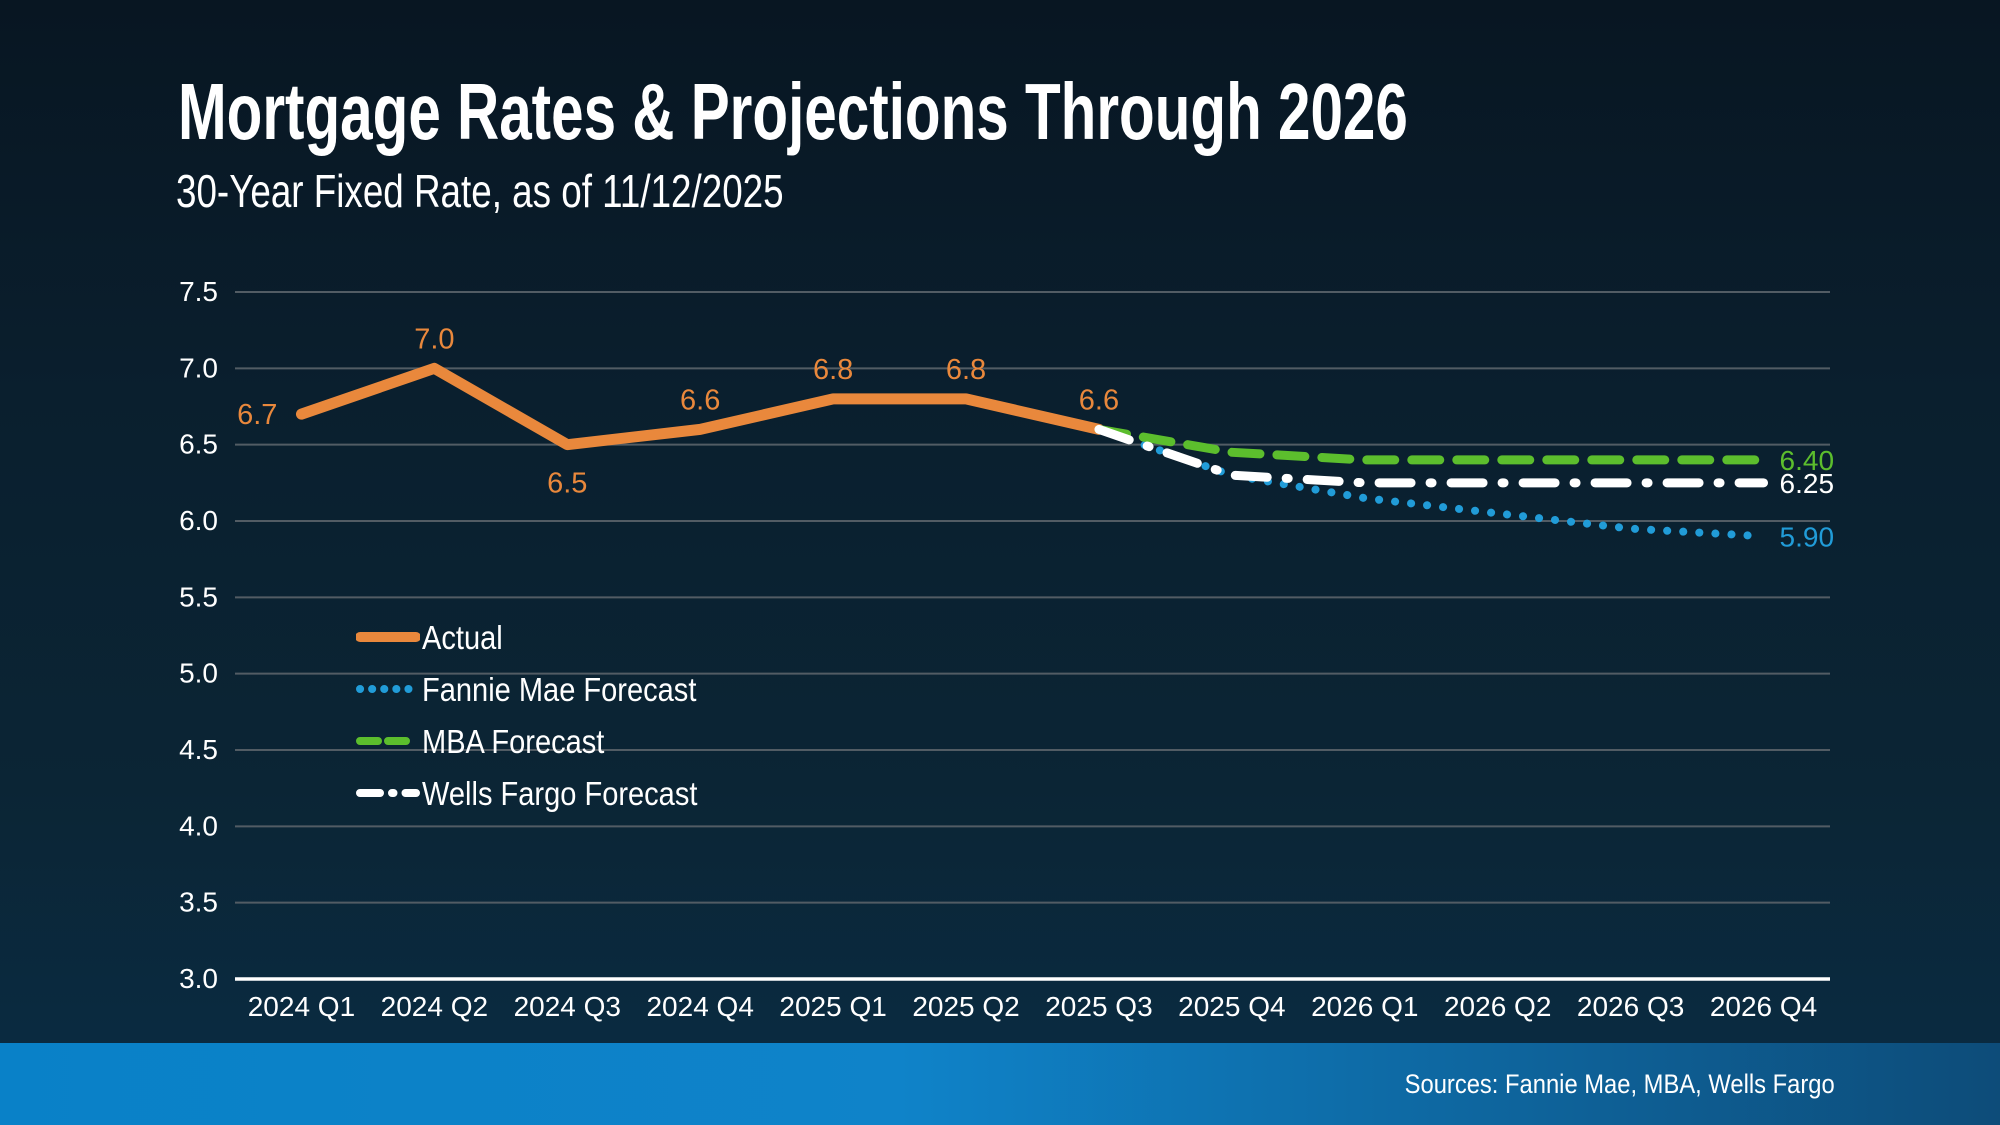  Describe the element at coordinates (388, 793) in the screenshot. I see `legend-swatch-wells-fargo-forecast` at that location.